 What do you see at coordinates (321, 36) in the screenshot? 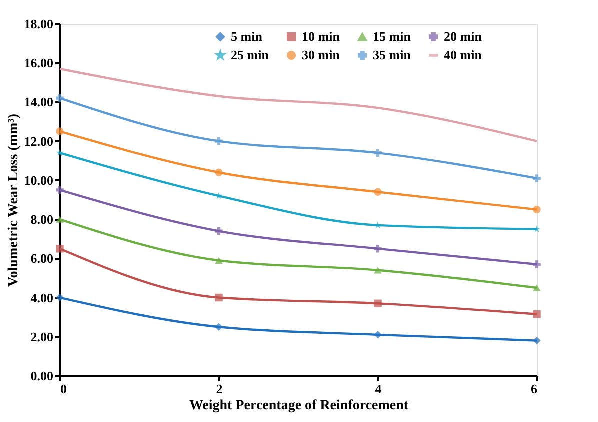
I see `legend-label: 10 min` at bounding box center [321, 36].